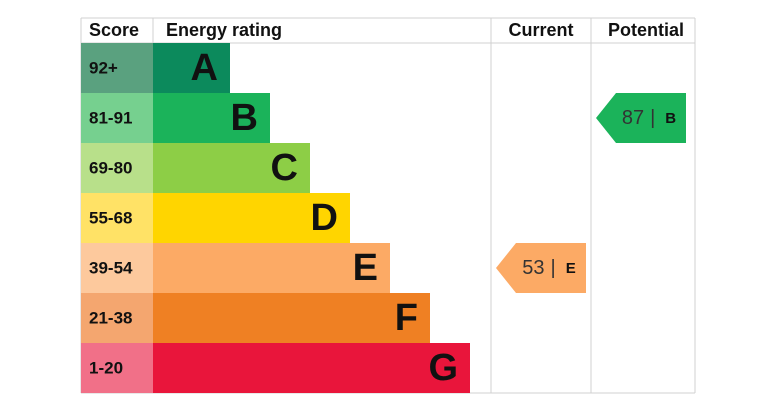 This screenshot has height=418, width=769. I want to click on rating-letter: D, so click(324, 218).